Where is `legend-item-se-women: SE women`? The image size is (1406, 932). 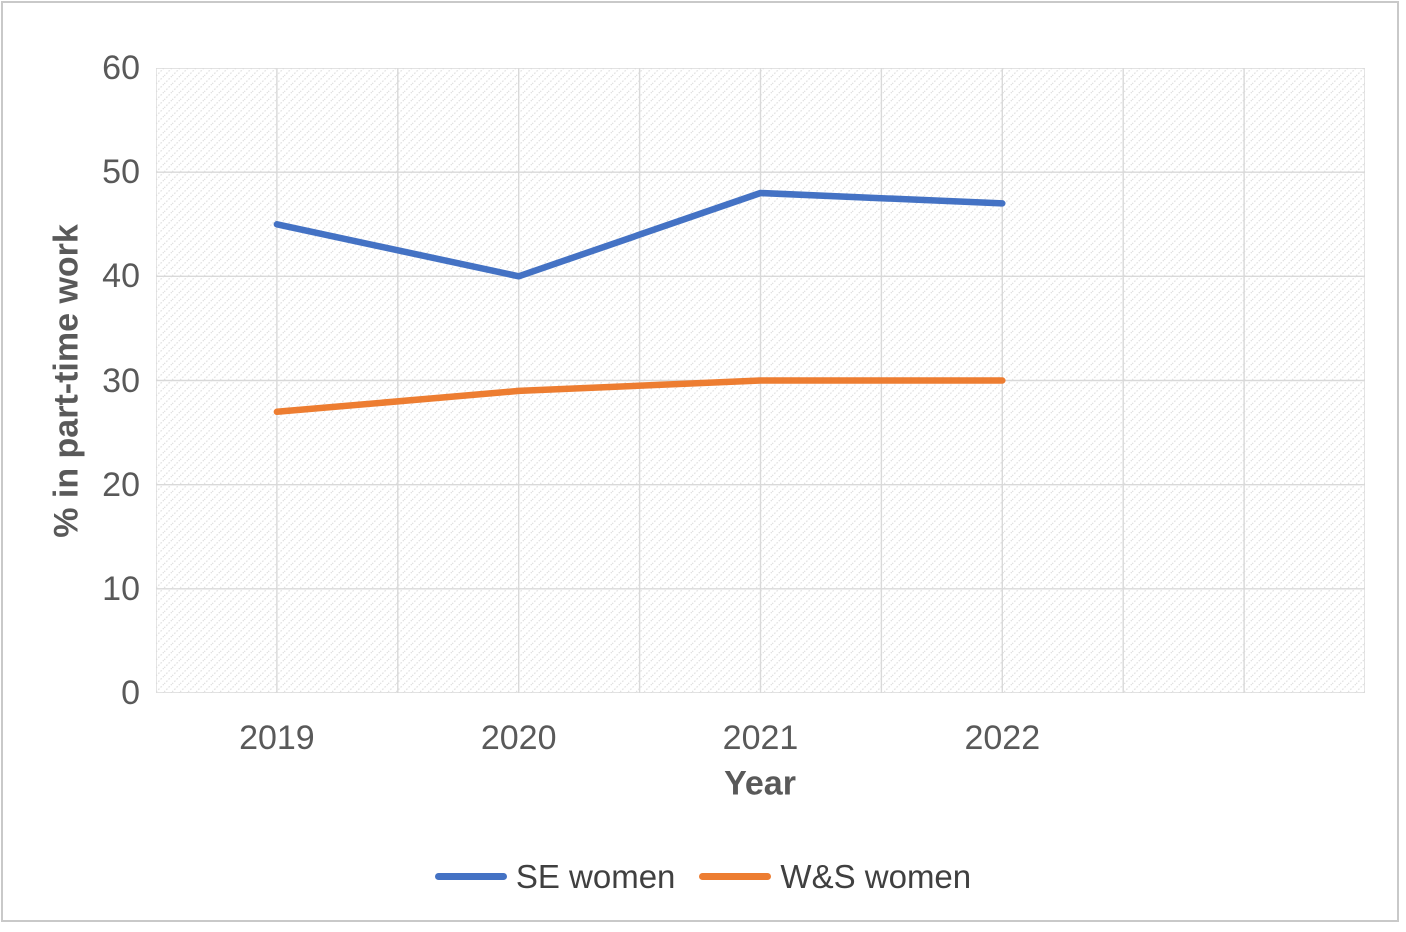
legend-item-se-women: SE women is located at coordinates (555, 876).